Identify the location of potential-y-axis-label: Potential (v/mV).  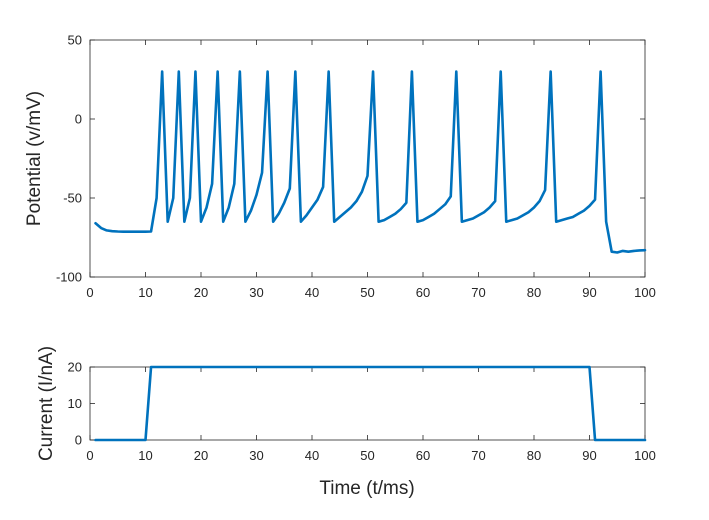
(34, 158).